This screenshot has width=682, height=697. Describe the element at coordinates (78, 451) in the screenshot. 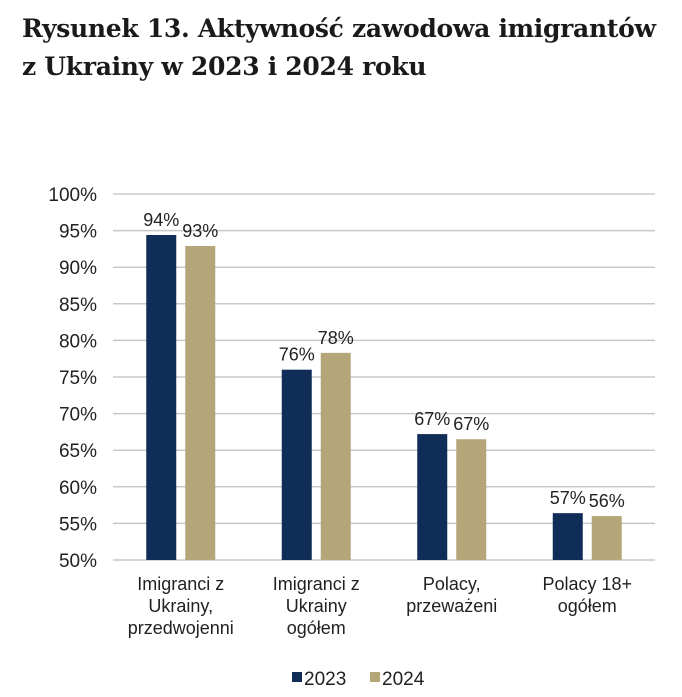

I see `y-tick-label: 65%` at that location.